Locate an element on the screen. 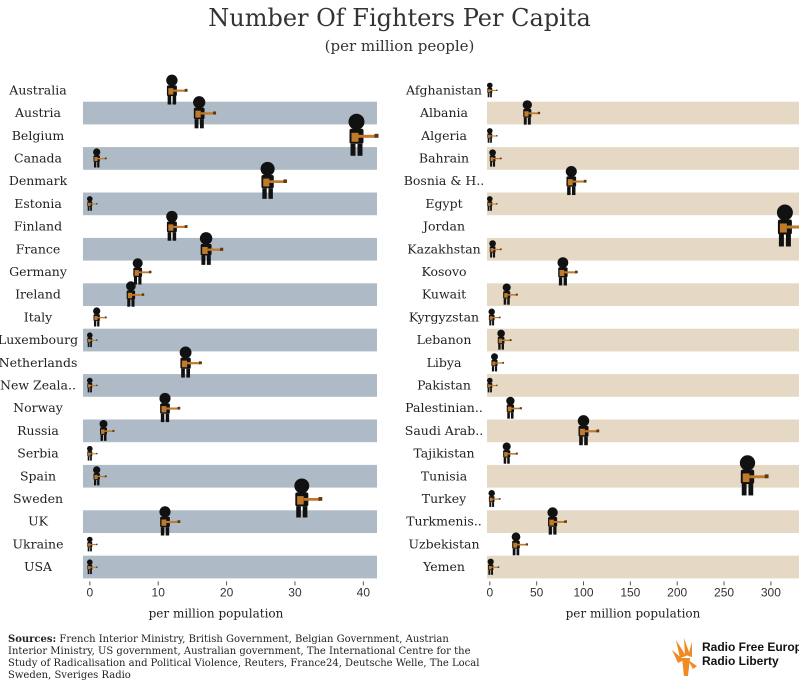  left-category-label: Ukraine is located at coordinates (38, 543).